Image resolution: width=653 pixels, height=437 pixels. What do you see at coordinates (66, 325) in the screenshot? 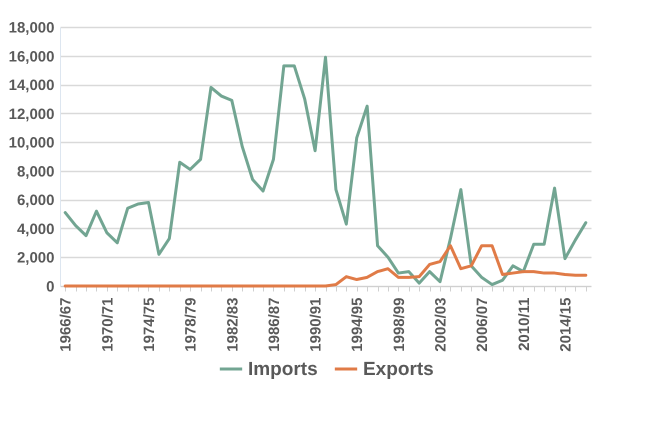
I see `x-tick-label: 1966/67` at bounding box center [66, 325].